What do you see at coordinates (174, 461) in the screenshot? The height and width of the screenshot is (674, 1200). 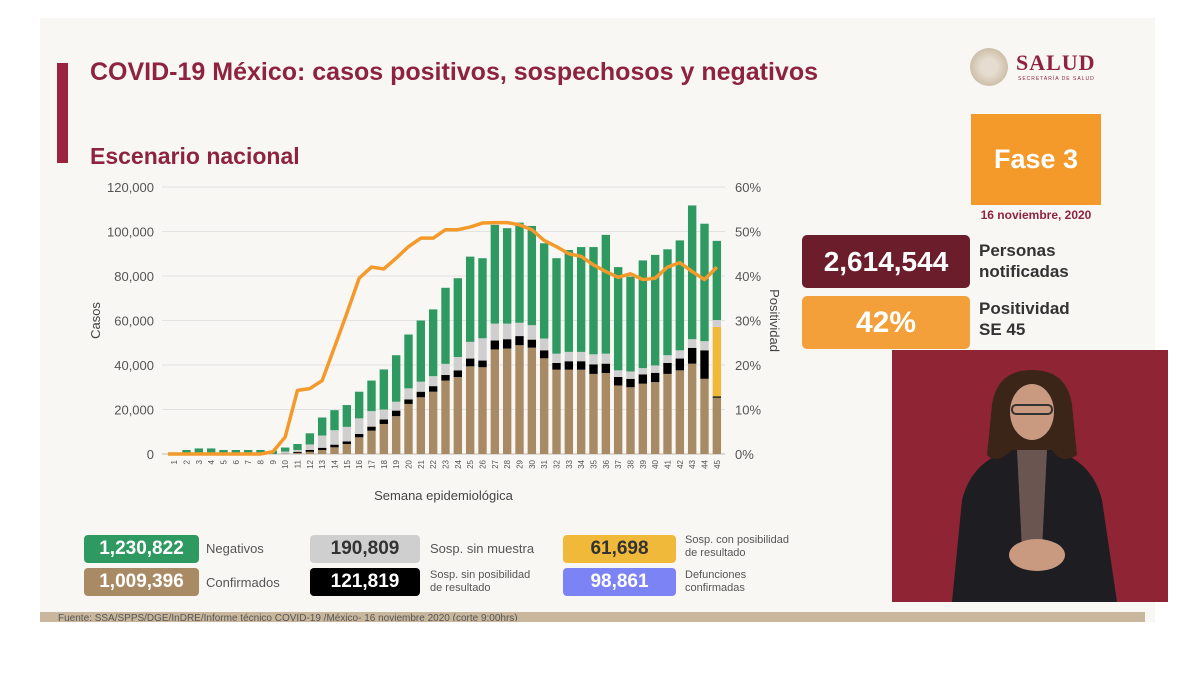 I see `x-tick-label: 1` at bounding box center [174, 461].